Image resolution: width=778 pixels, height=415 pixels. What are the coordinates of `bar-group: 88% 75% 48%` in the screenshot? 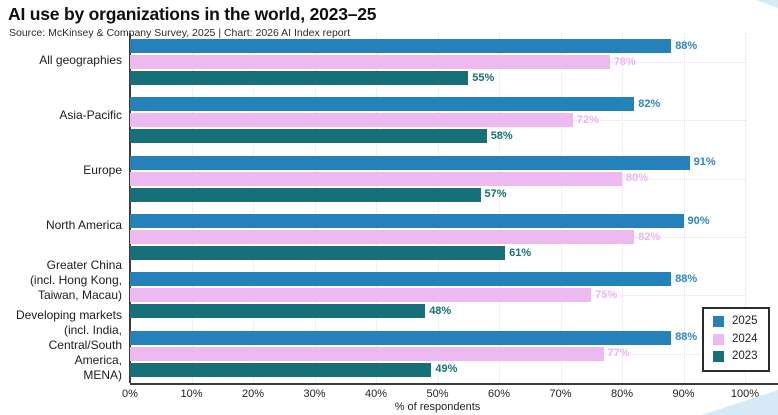 It's located at (437, 295).